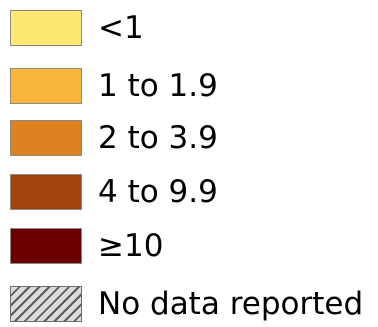 The width and height of the screenshot is (378, 327). What do you see at coordinates (46, 304) in the screenshot?
I see `legend-swatch-hatched` at bounding box center [46, 304].